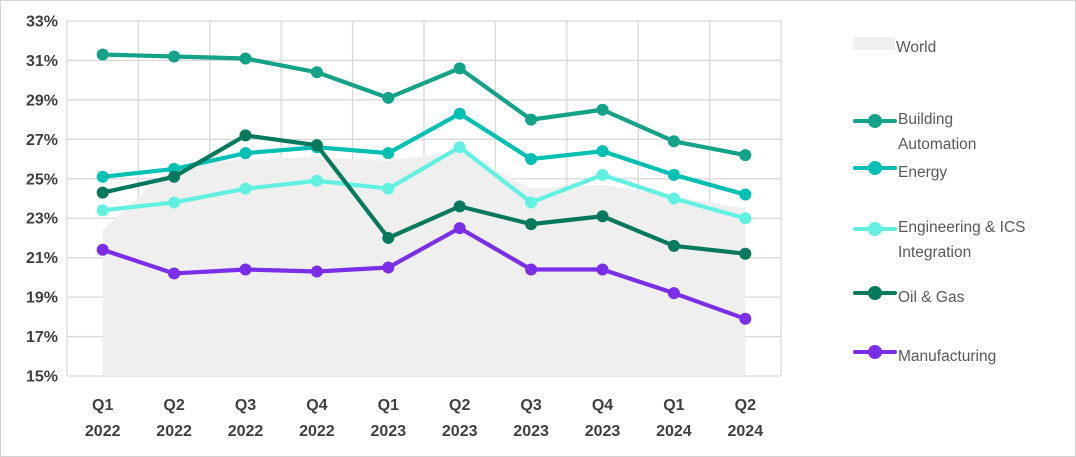 The image size is (1076, 457). I want to click on y-axis-tick-label: 19%, so click(42, 298).